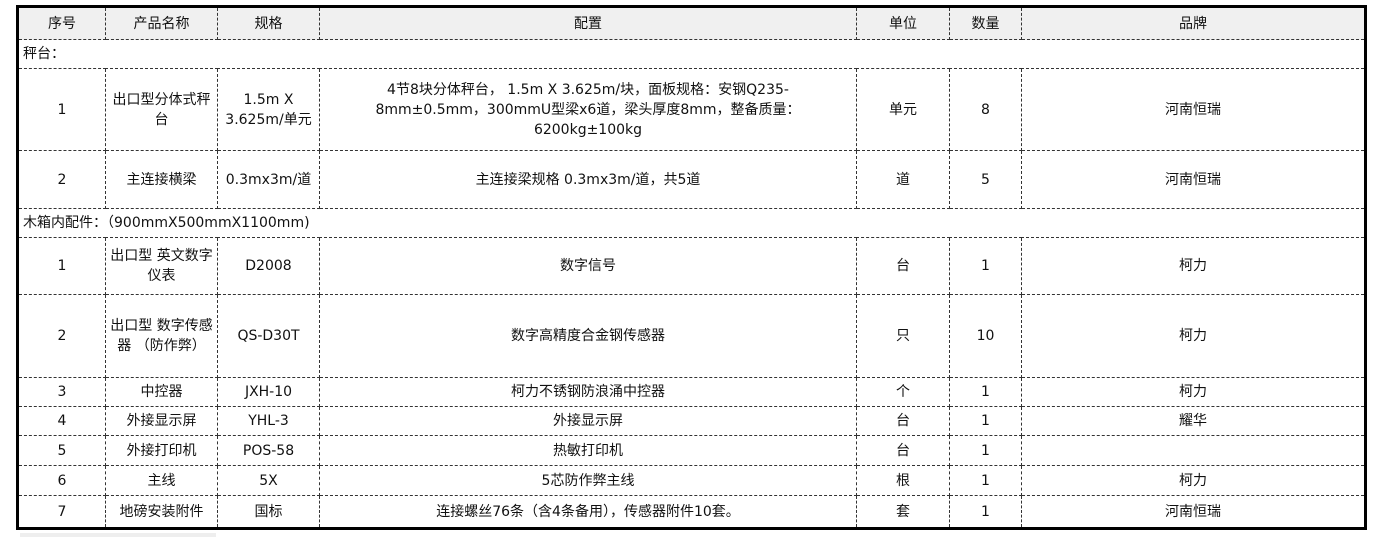  I want to click on cell-no: 5, so click(61, 450).